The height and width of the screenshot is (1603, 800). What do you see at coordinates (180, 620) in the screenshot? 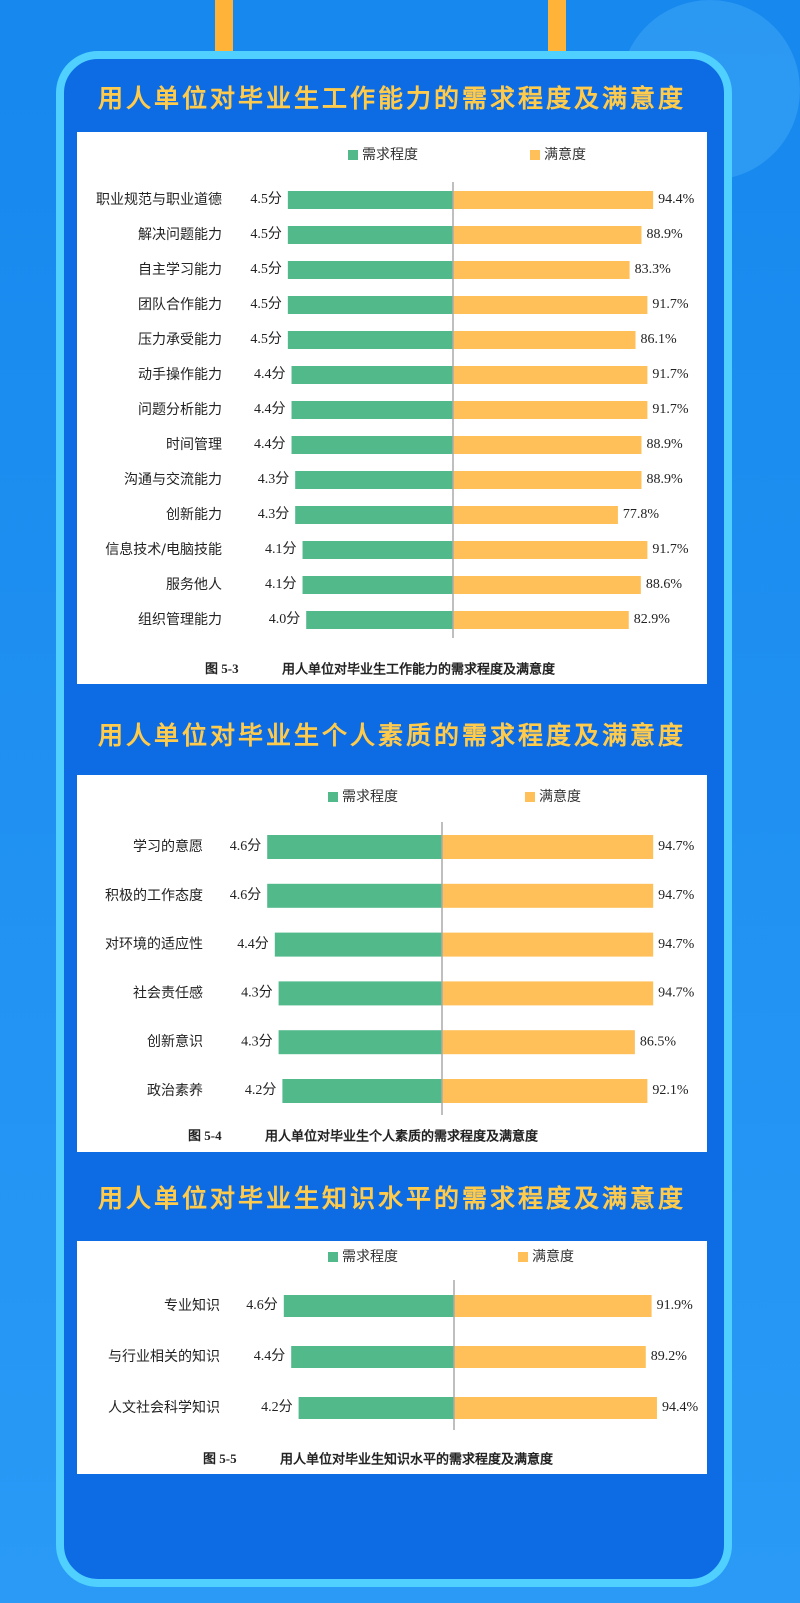
I see `category-label: 组织管理能力` at bounding box center [180, 620].